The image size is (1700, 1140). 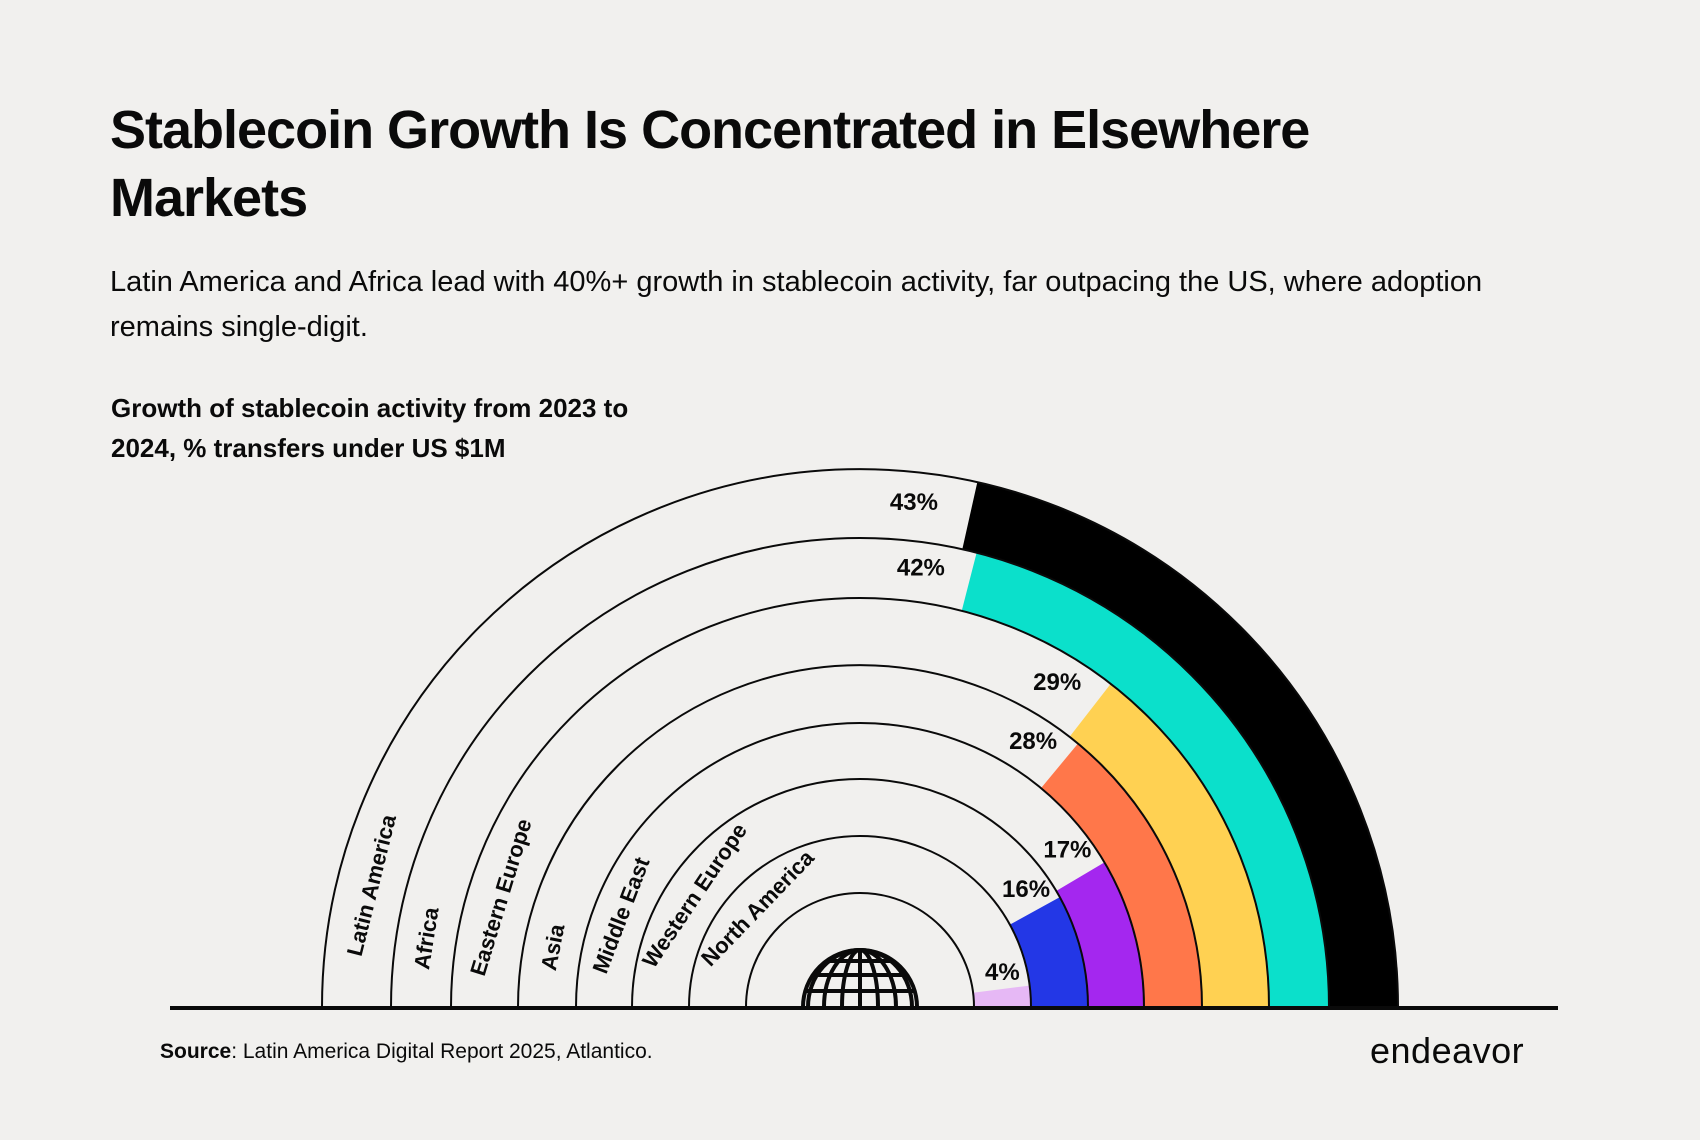 What do you see at coordinates (553, 946) in the screenshot?
I see `category-label: Asia` at bounding box center [553, 946].